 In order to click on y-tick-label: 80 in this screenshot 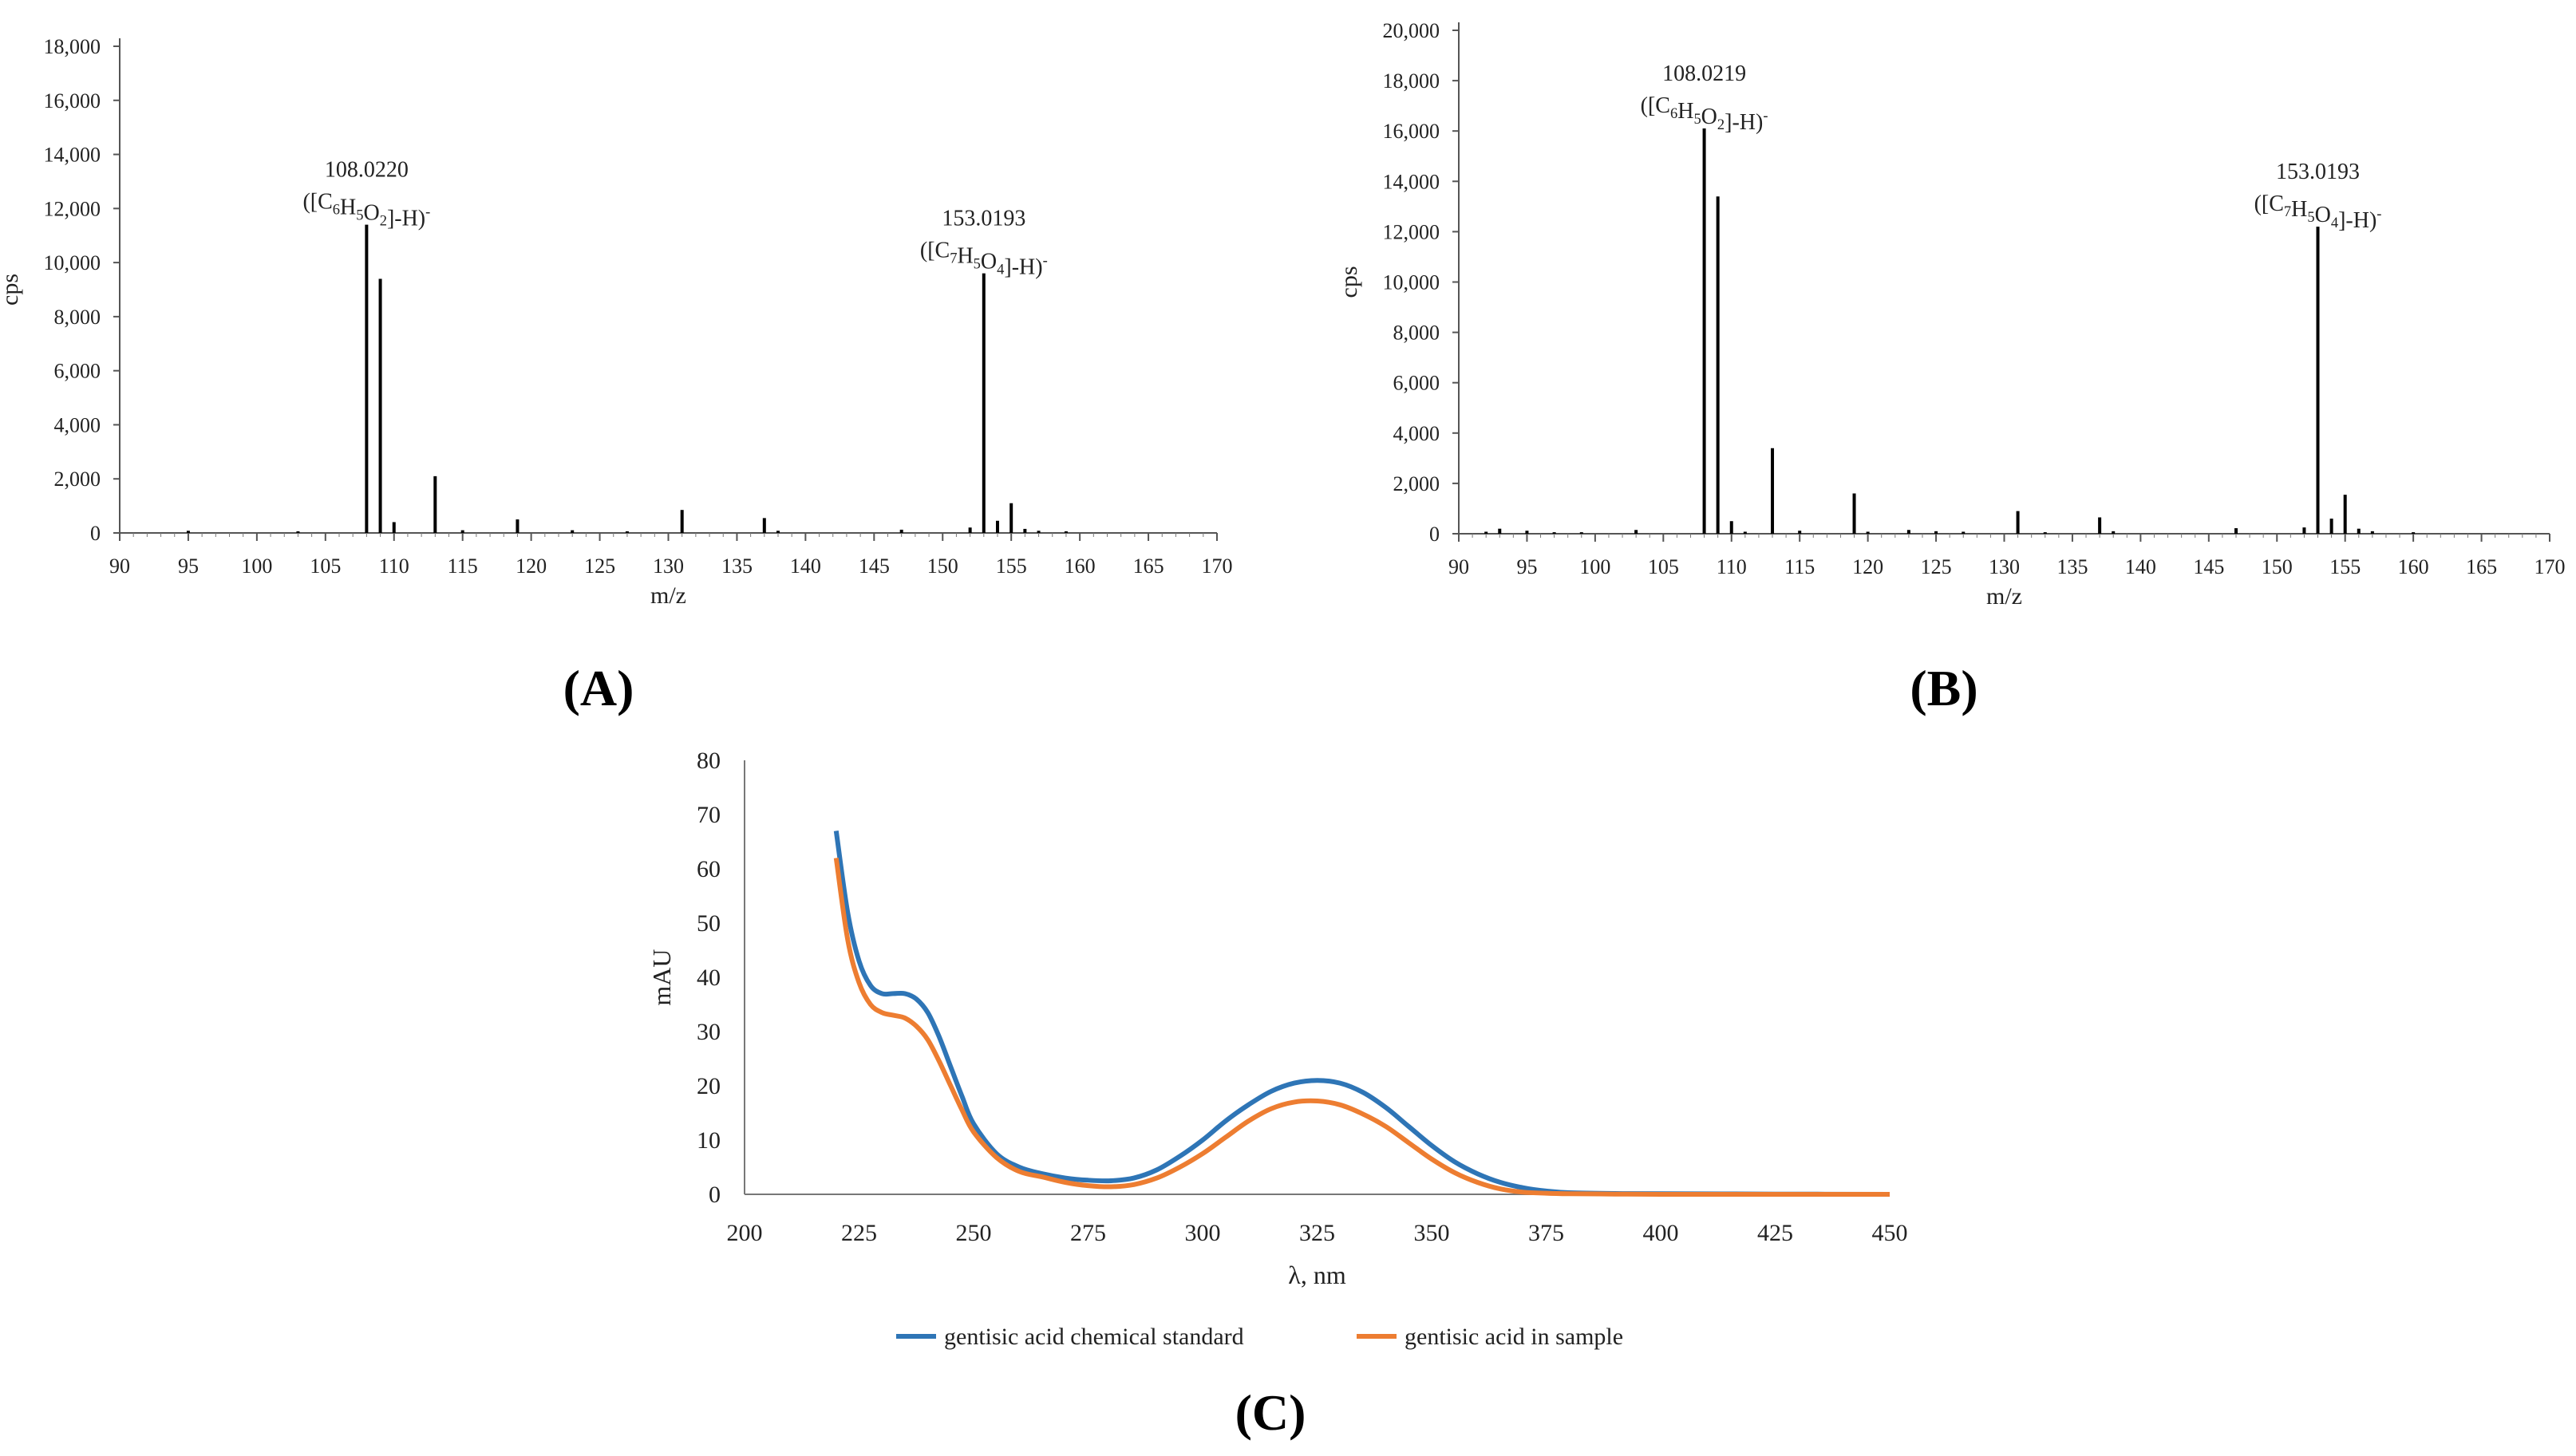, I will do `click(709, 761)`.